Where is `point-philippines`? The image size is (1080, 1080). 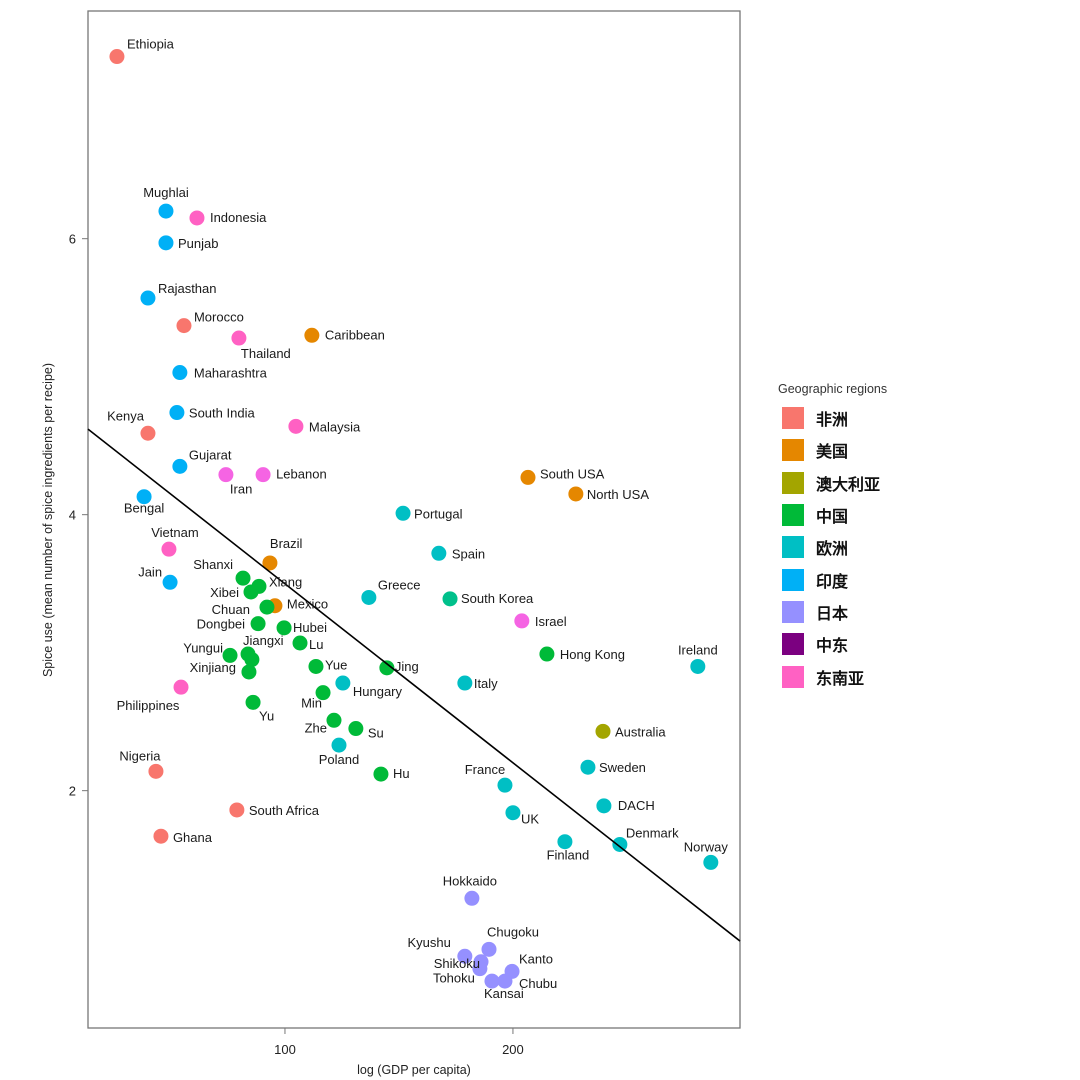
point-philippines is located at coordinates (181, 687).